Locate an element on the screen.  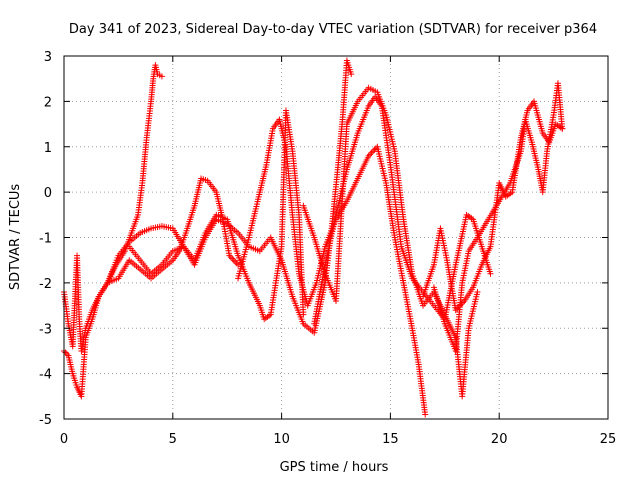
y-tick-label: 3 is located at coordinates (48, 57).